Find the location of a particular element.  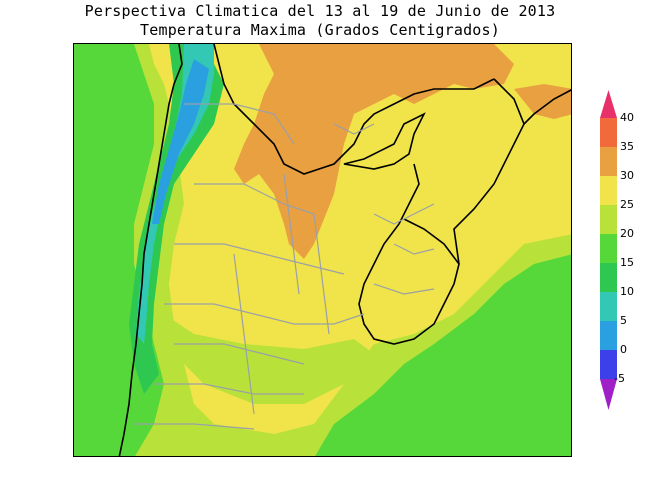

legend-tick-label: 30 is located at coordinates (627, 175).